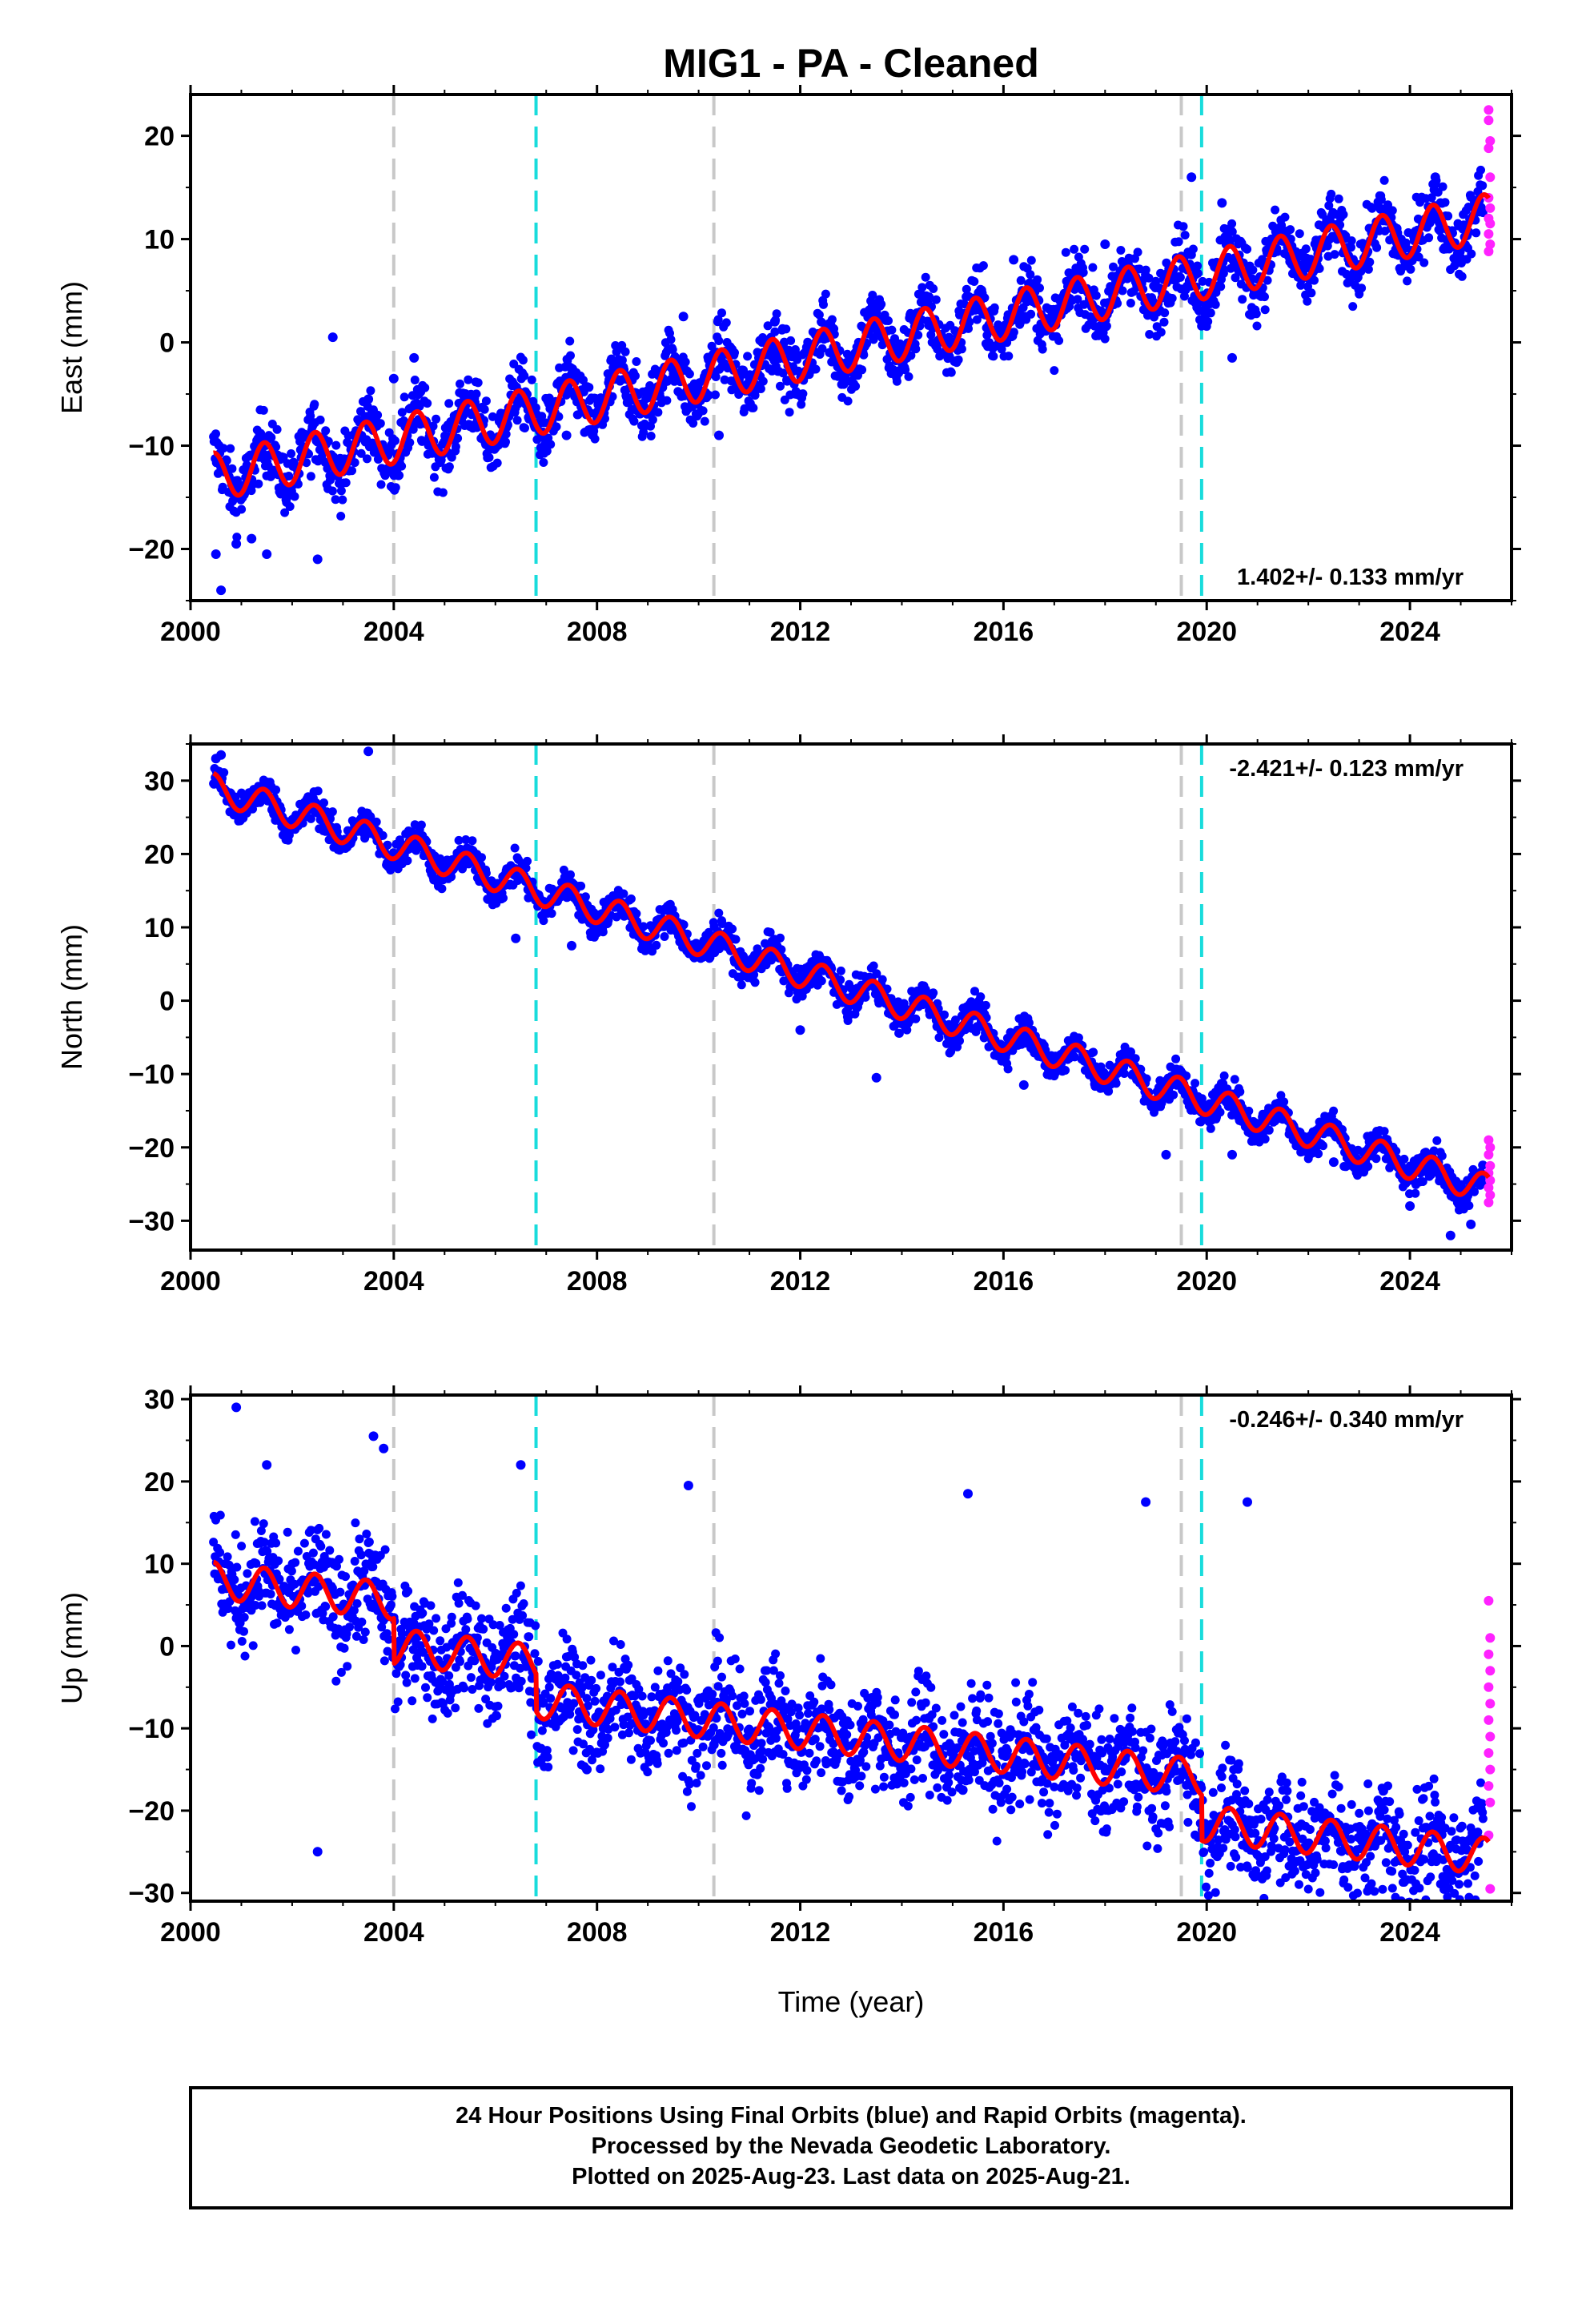  Describe the element at coordinates (151, 1148) in the screenshot. I see `y-tick-label: −20` at that location.